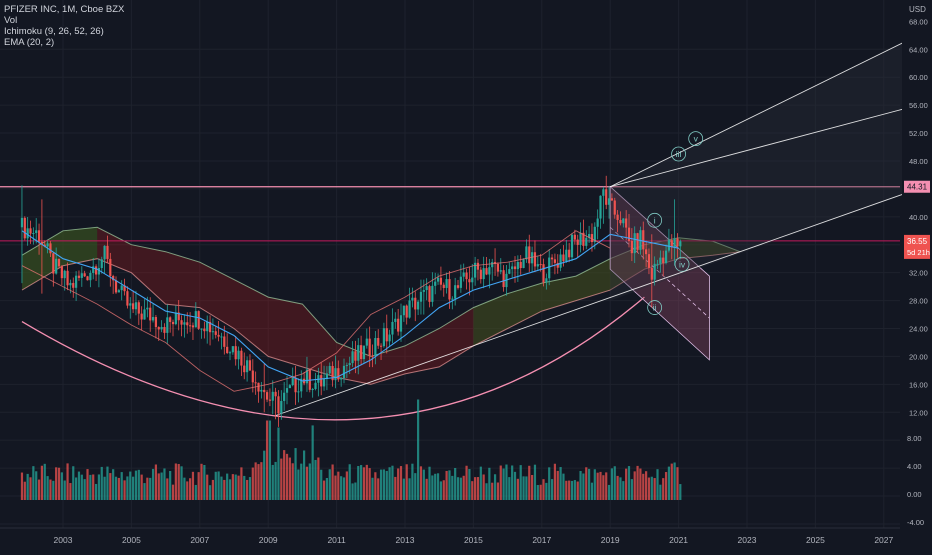 The image size is (932, 555). I want to click on time-tick: 2023, so click(747, 540).